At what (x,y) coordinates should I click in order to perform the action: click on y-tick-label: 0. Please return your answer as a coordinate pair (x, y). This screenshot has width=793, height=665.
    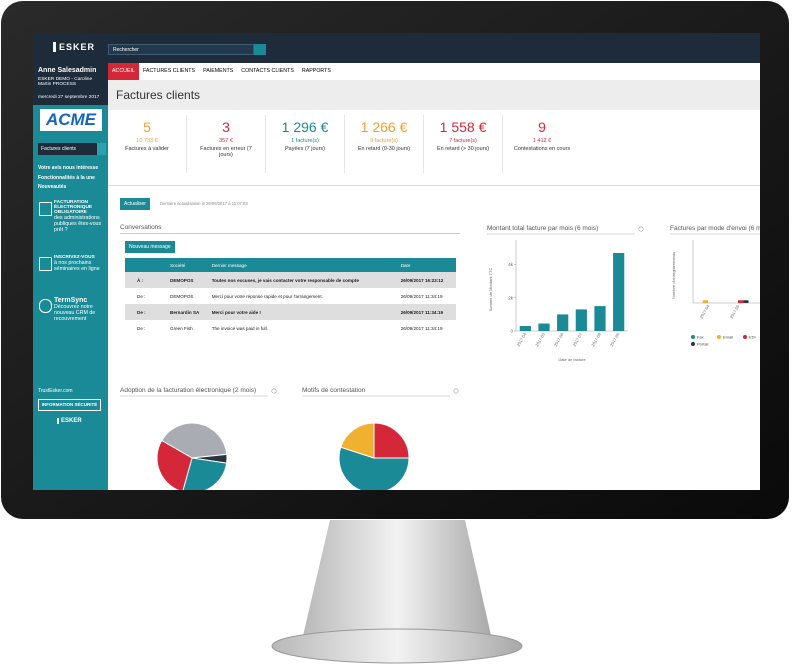
    Looking at the image, I should click on (511, 331).